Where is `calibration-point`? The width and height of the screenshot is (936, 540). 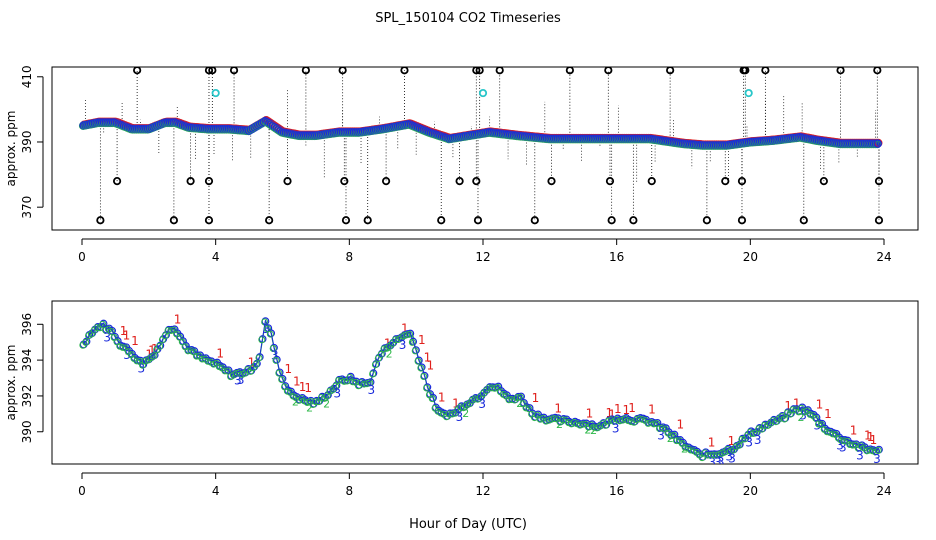
calibration-point is located at coordinates (215, 93).